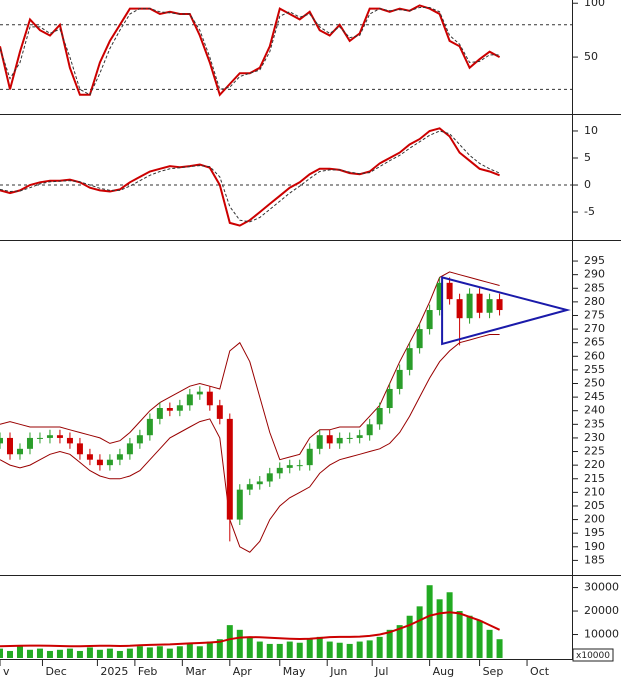 This screenshot has height=680, width=621. I want to click on y-tick-label: 190, so click(594, 546).